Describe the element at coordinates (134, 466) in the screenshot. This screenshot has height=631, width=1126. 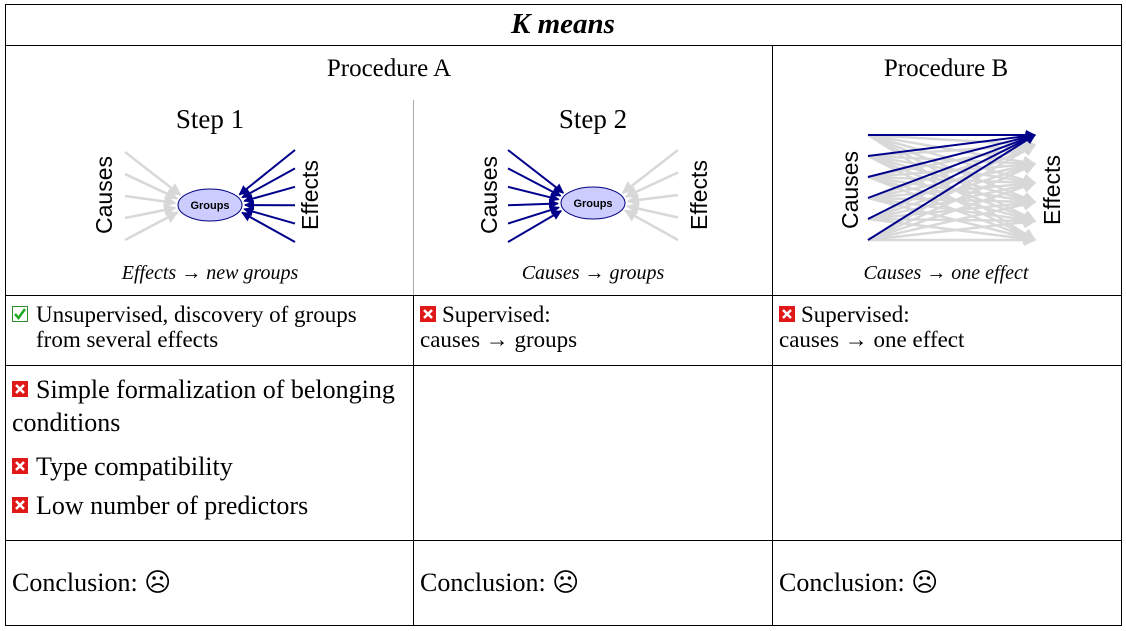
I see `limitation: Type compatibility` at that location.